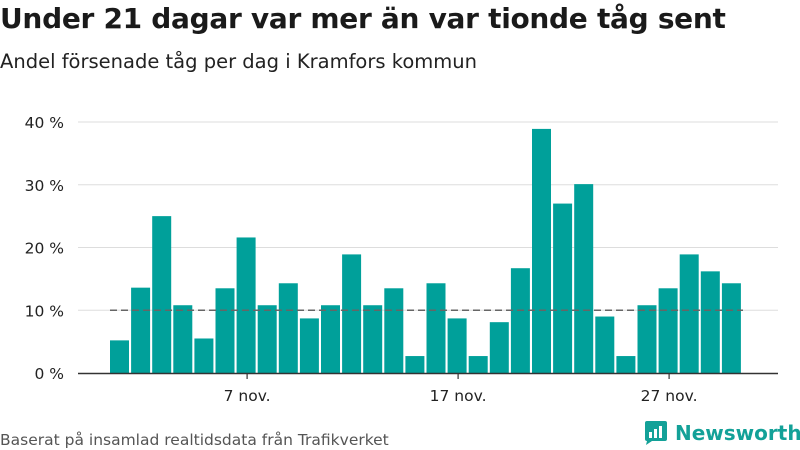  I want to click on y-tick-label: 10 %, so click(44, 311).